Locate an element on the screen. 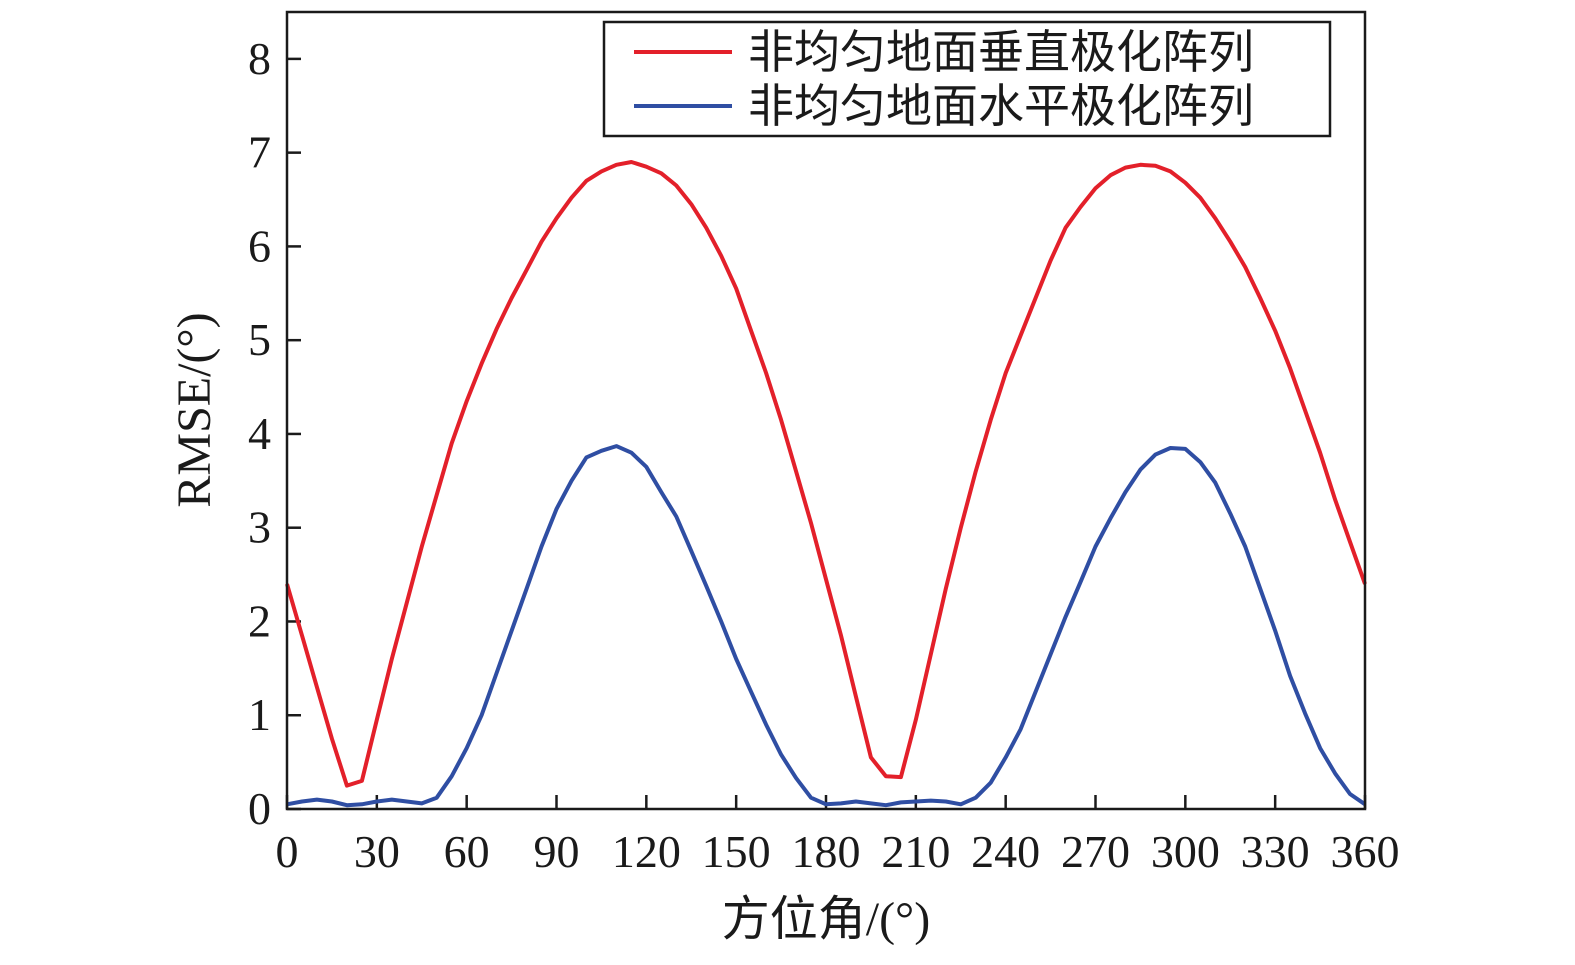 The height and width of the screenshot is (965, 1575). legend: 非均匀地面垂直极化阵列 非均匀地面水平极化阵列 is located at coordinates (967, 79).